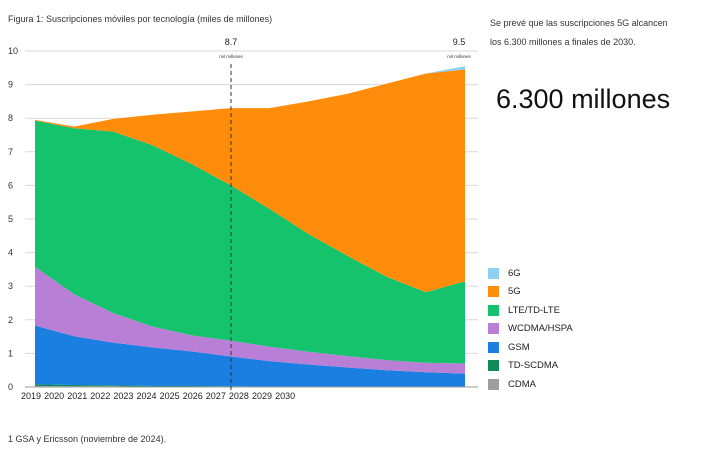 The image size is (707, 450). What do you see at coordinates (534, 310) in the screenshot?
I see `legend-label: LTE/TD-LTE` at bounding box center [534, 310].